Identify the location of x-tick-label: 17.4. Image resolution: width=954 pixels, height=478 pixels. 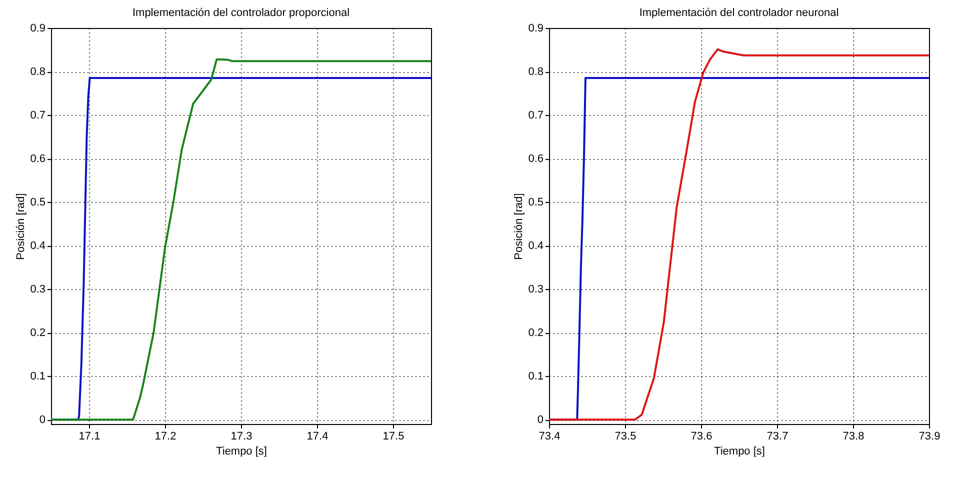
(317, 436).